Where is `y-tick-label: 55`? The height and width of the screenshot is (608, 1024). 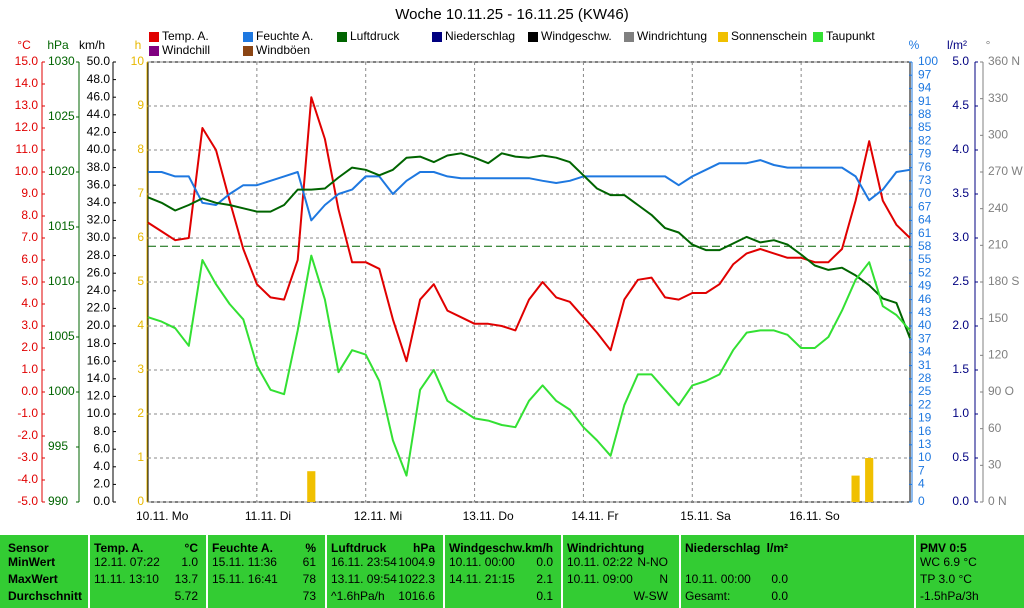
y-tick-label: 55 is located at coordinates (925, 259).